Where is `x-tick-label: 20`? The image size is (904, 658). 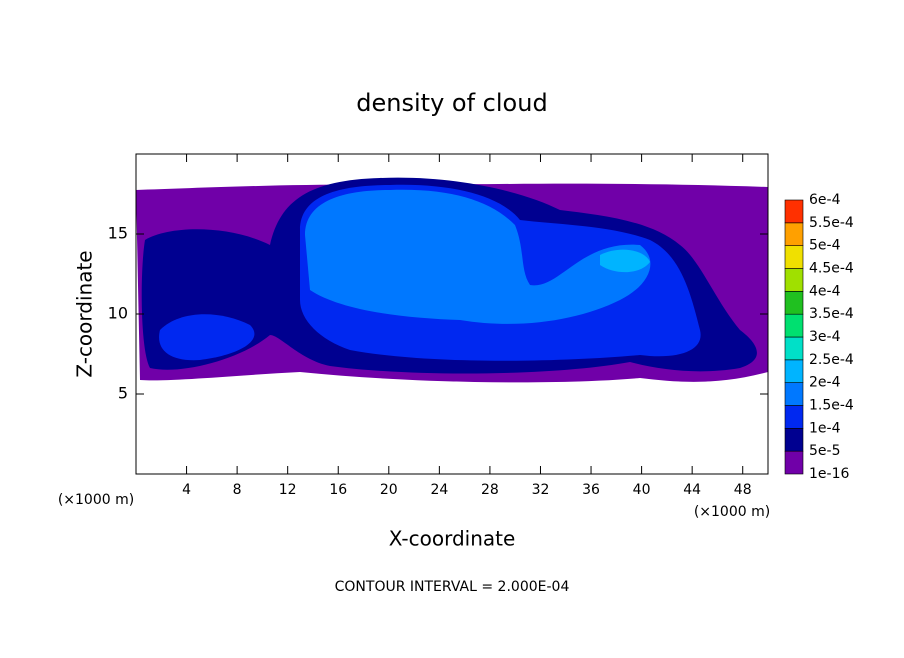
x-tick-label: 20 is located at coordinates (389, 490).